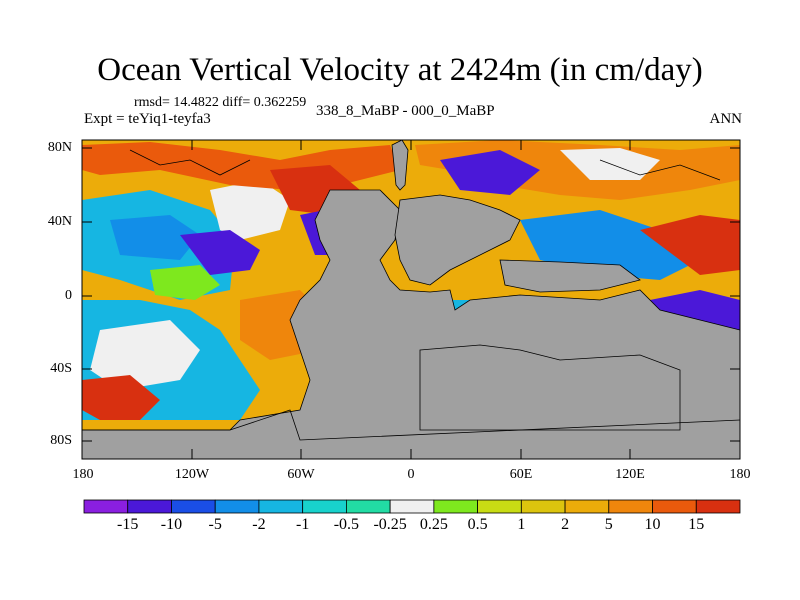 The width and height of the screenshot is (800, 600). What do you see at coordinates (147, 119) in the screenshot?
I see `experiment-line: Expt = teYiq1-teyfa3` at bounding box center [147, 119].